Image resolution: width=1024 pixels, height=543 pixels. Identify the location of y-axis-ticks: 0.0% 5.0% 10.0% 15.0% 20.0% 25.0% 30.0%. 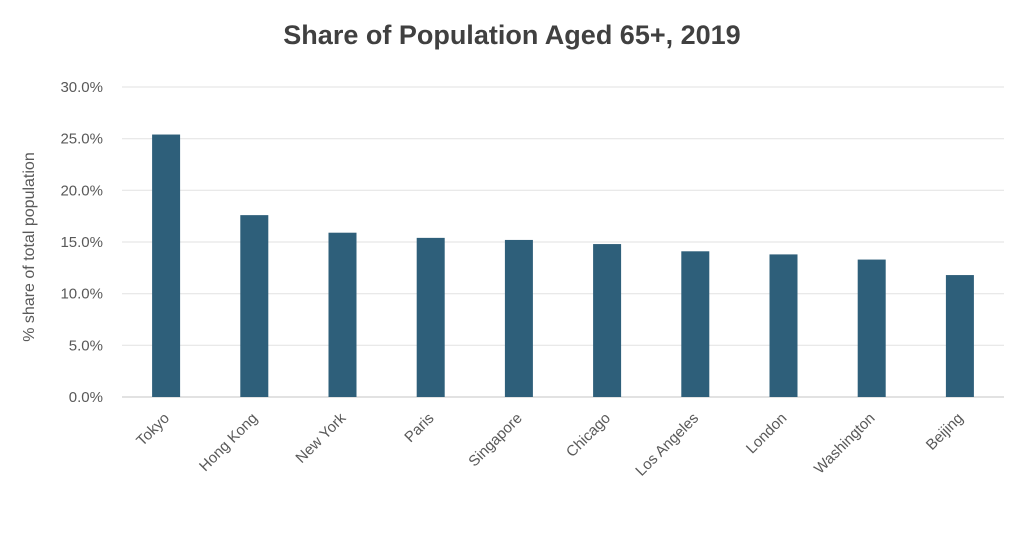
(81, 242).